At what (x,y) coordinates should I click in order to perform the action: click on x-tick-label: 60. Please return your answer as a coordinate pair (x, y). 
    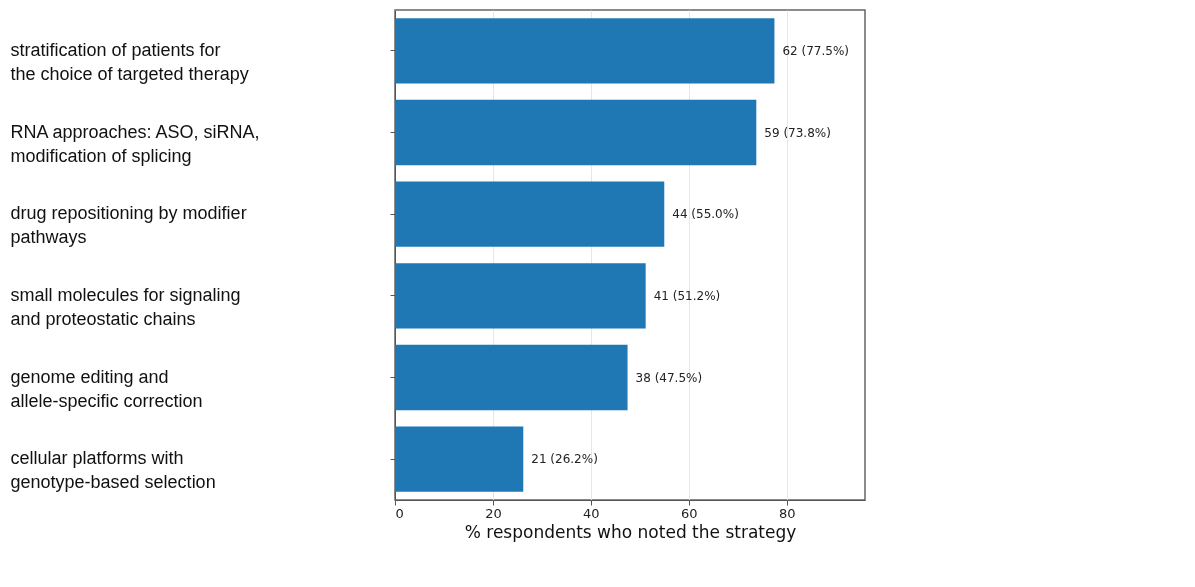
    Looking at the image, I should click on (689, 513).